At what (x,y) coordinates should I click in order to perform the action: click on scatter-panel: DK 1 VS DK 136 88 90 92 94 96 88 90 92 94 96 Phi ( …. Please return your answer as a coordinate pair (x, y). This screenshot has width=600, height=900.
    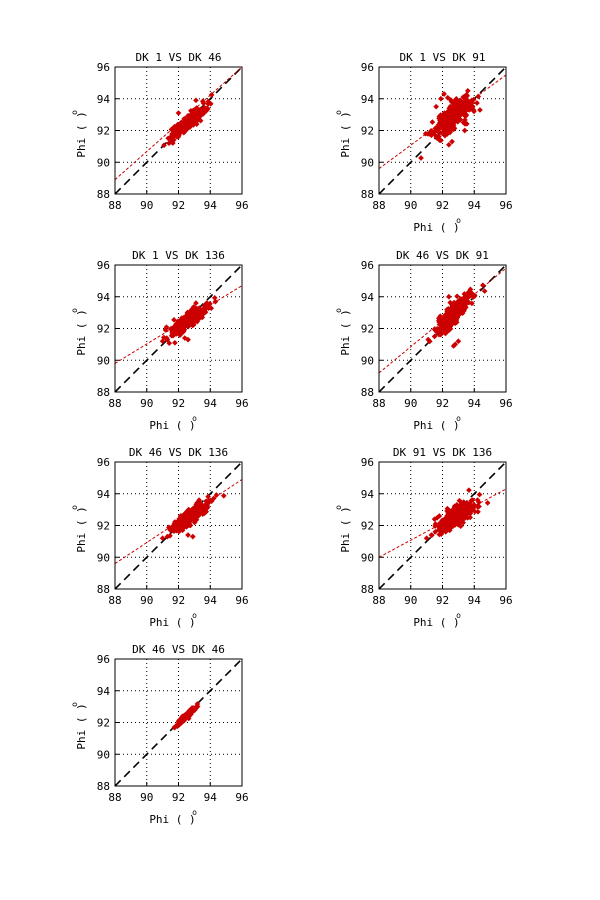
    Looking at the image, I should click on (159, 340).